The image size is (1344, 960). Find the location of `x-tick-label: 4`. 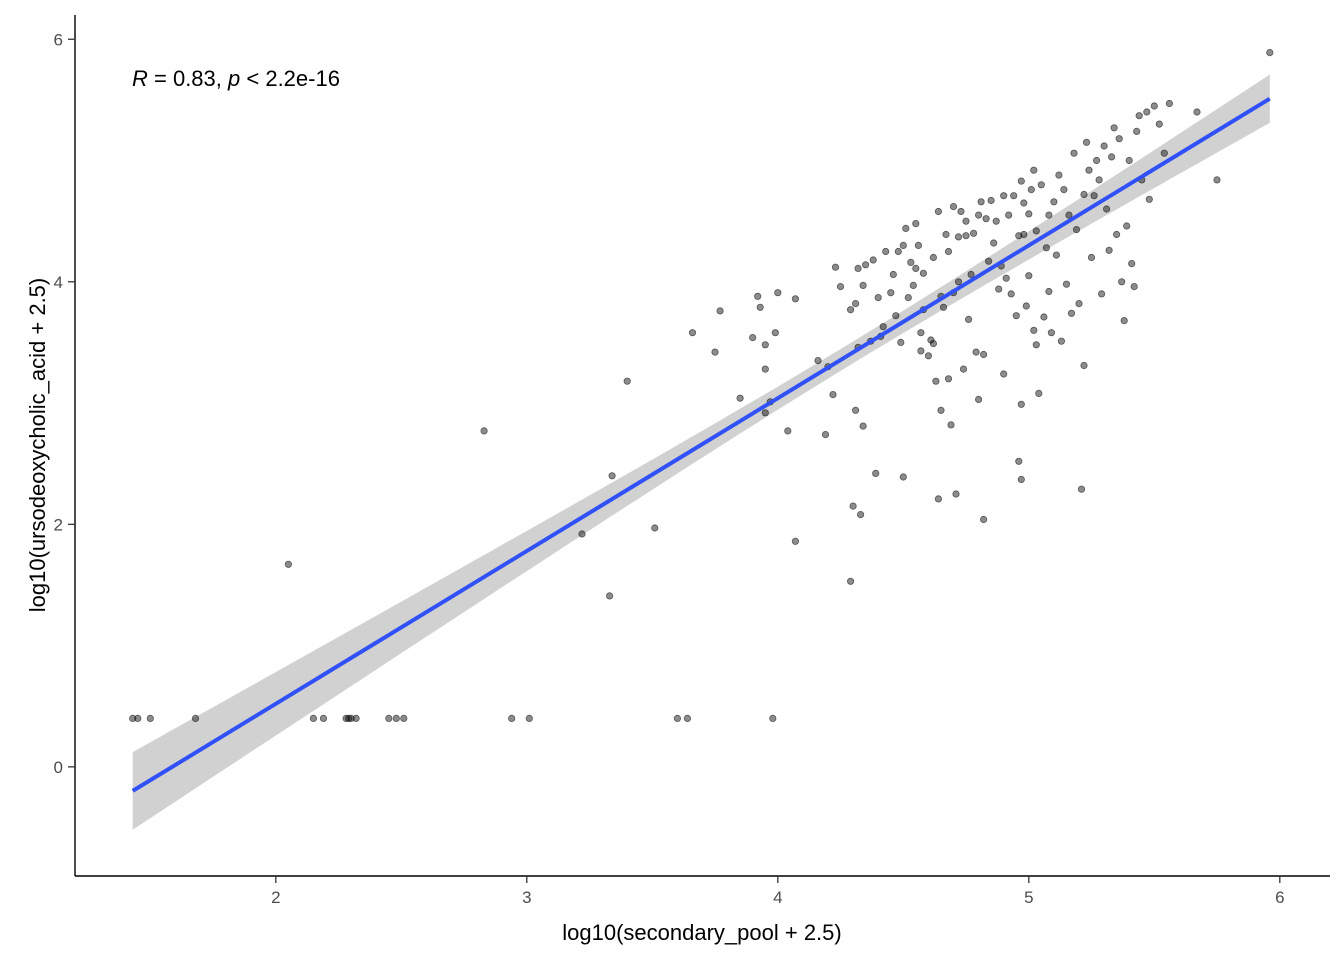

x-tick-label: 4 is located at coordinates (777, 897).